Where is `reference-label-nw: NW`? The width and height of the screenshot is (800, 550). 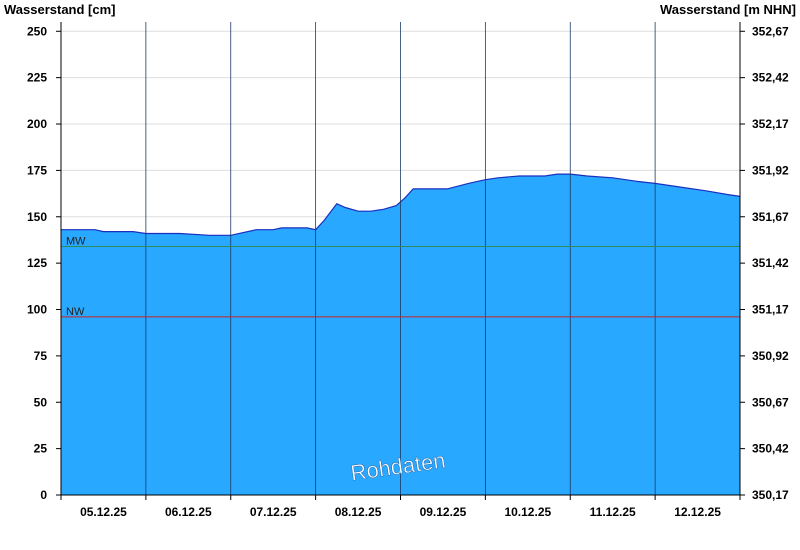
reference-label-nw: NW is located at coordinates (75, 312).